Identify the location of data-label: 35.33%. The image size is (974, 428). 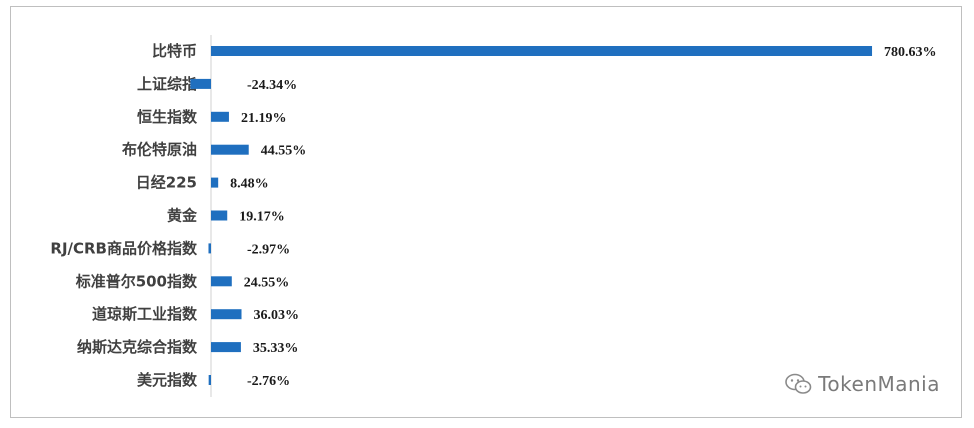
(276, 348).